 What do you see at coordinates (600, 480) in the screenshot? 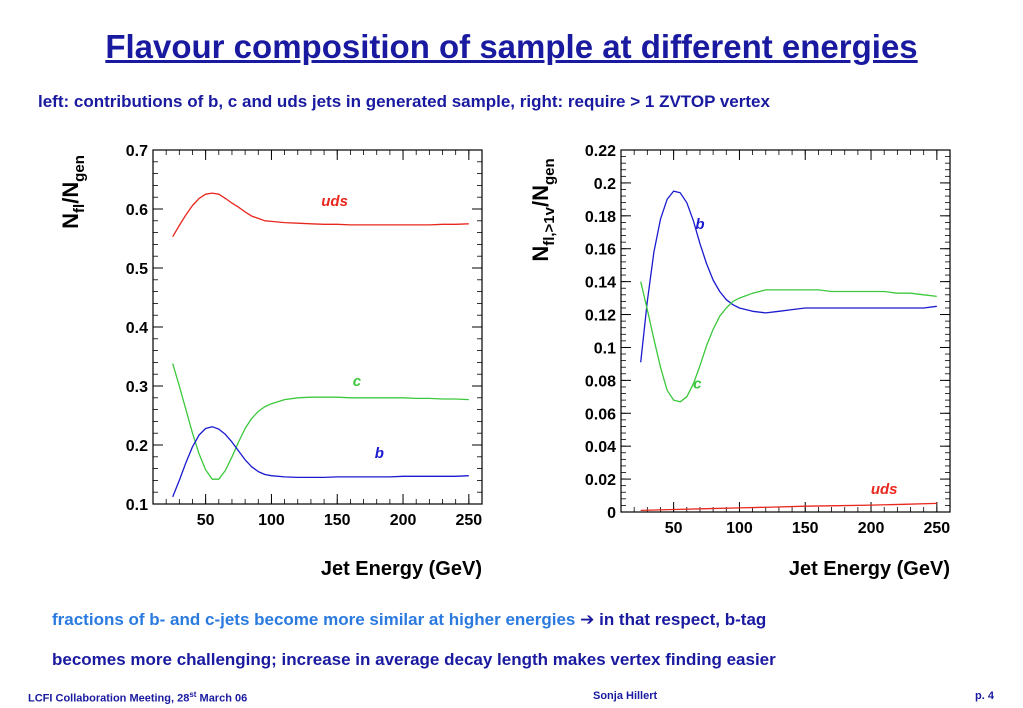
I see `y-tick-label: 0.02` at bounding box center [600, 480].